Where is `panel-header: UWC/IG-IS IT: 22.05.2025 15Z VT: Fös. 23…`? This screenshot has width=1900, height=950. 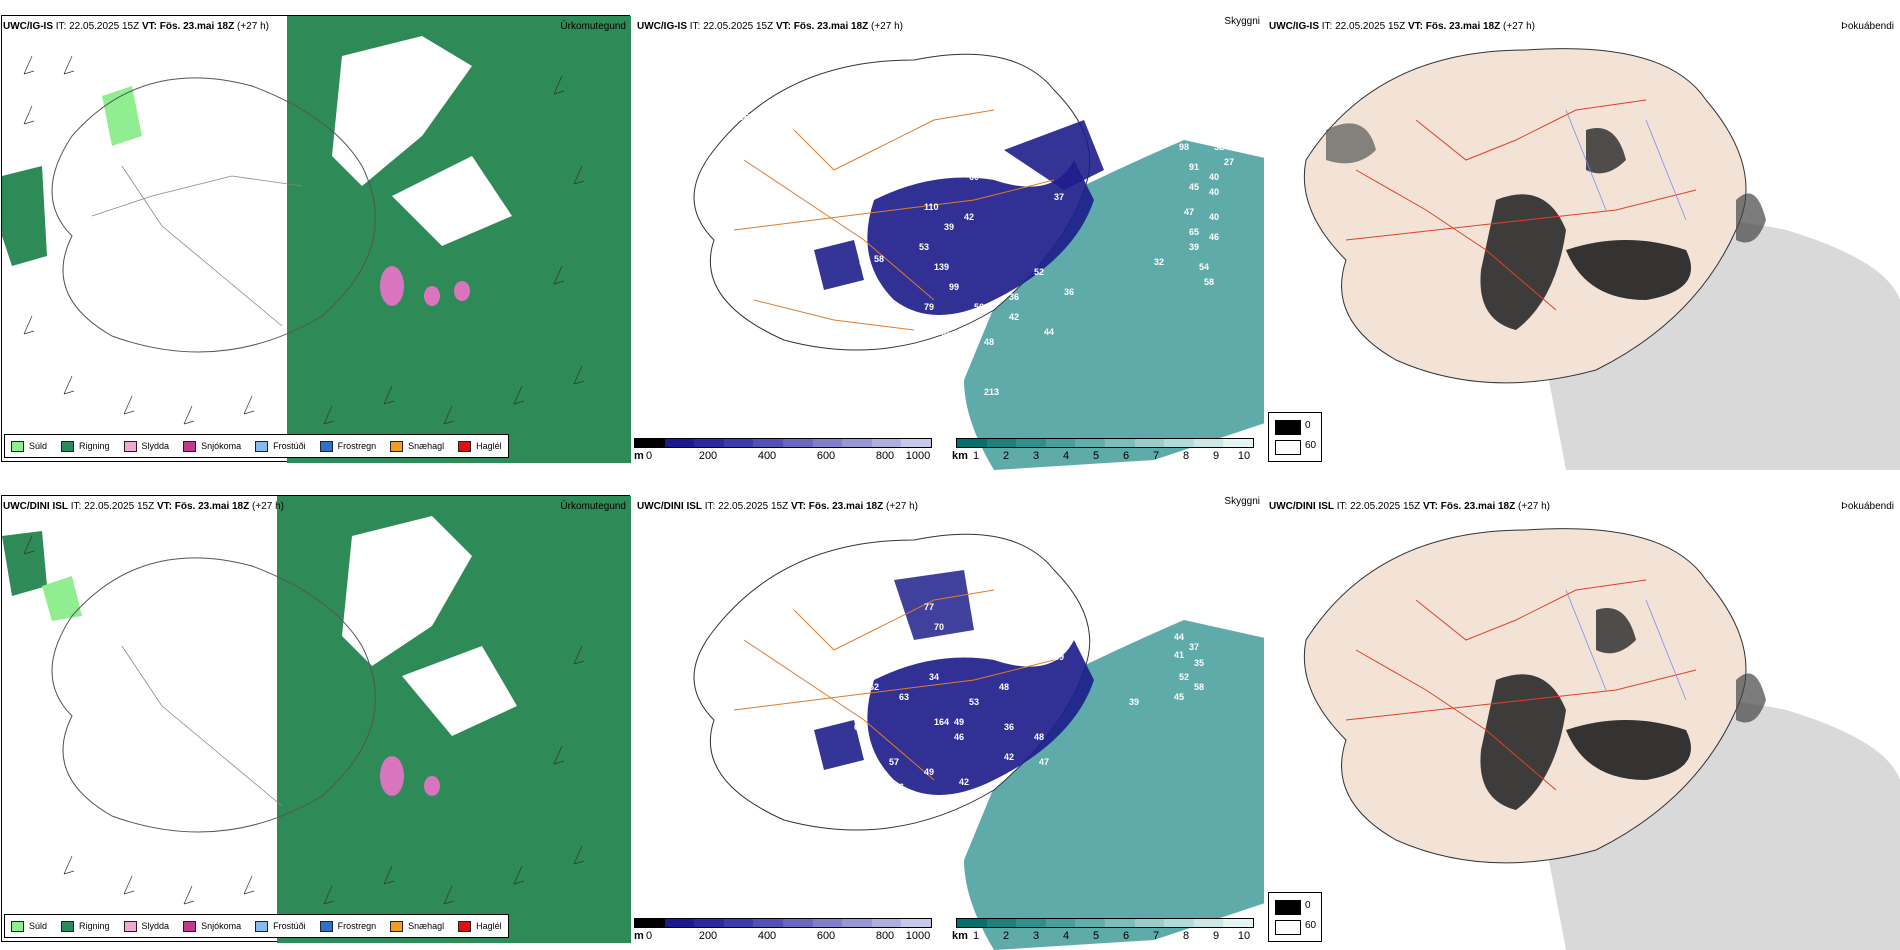 panel-header: UWC/IG-IS IT: 22.05.2025 15Z VT: Fös. 23… is located at coordinates (136, 26).